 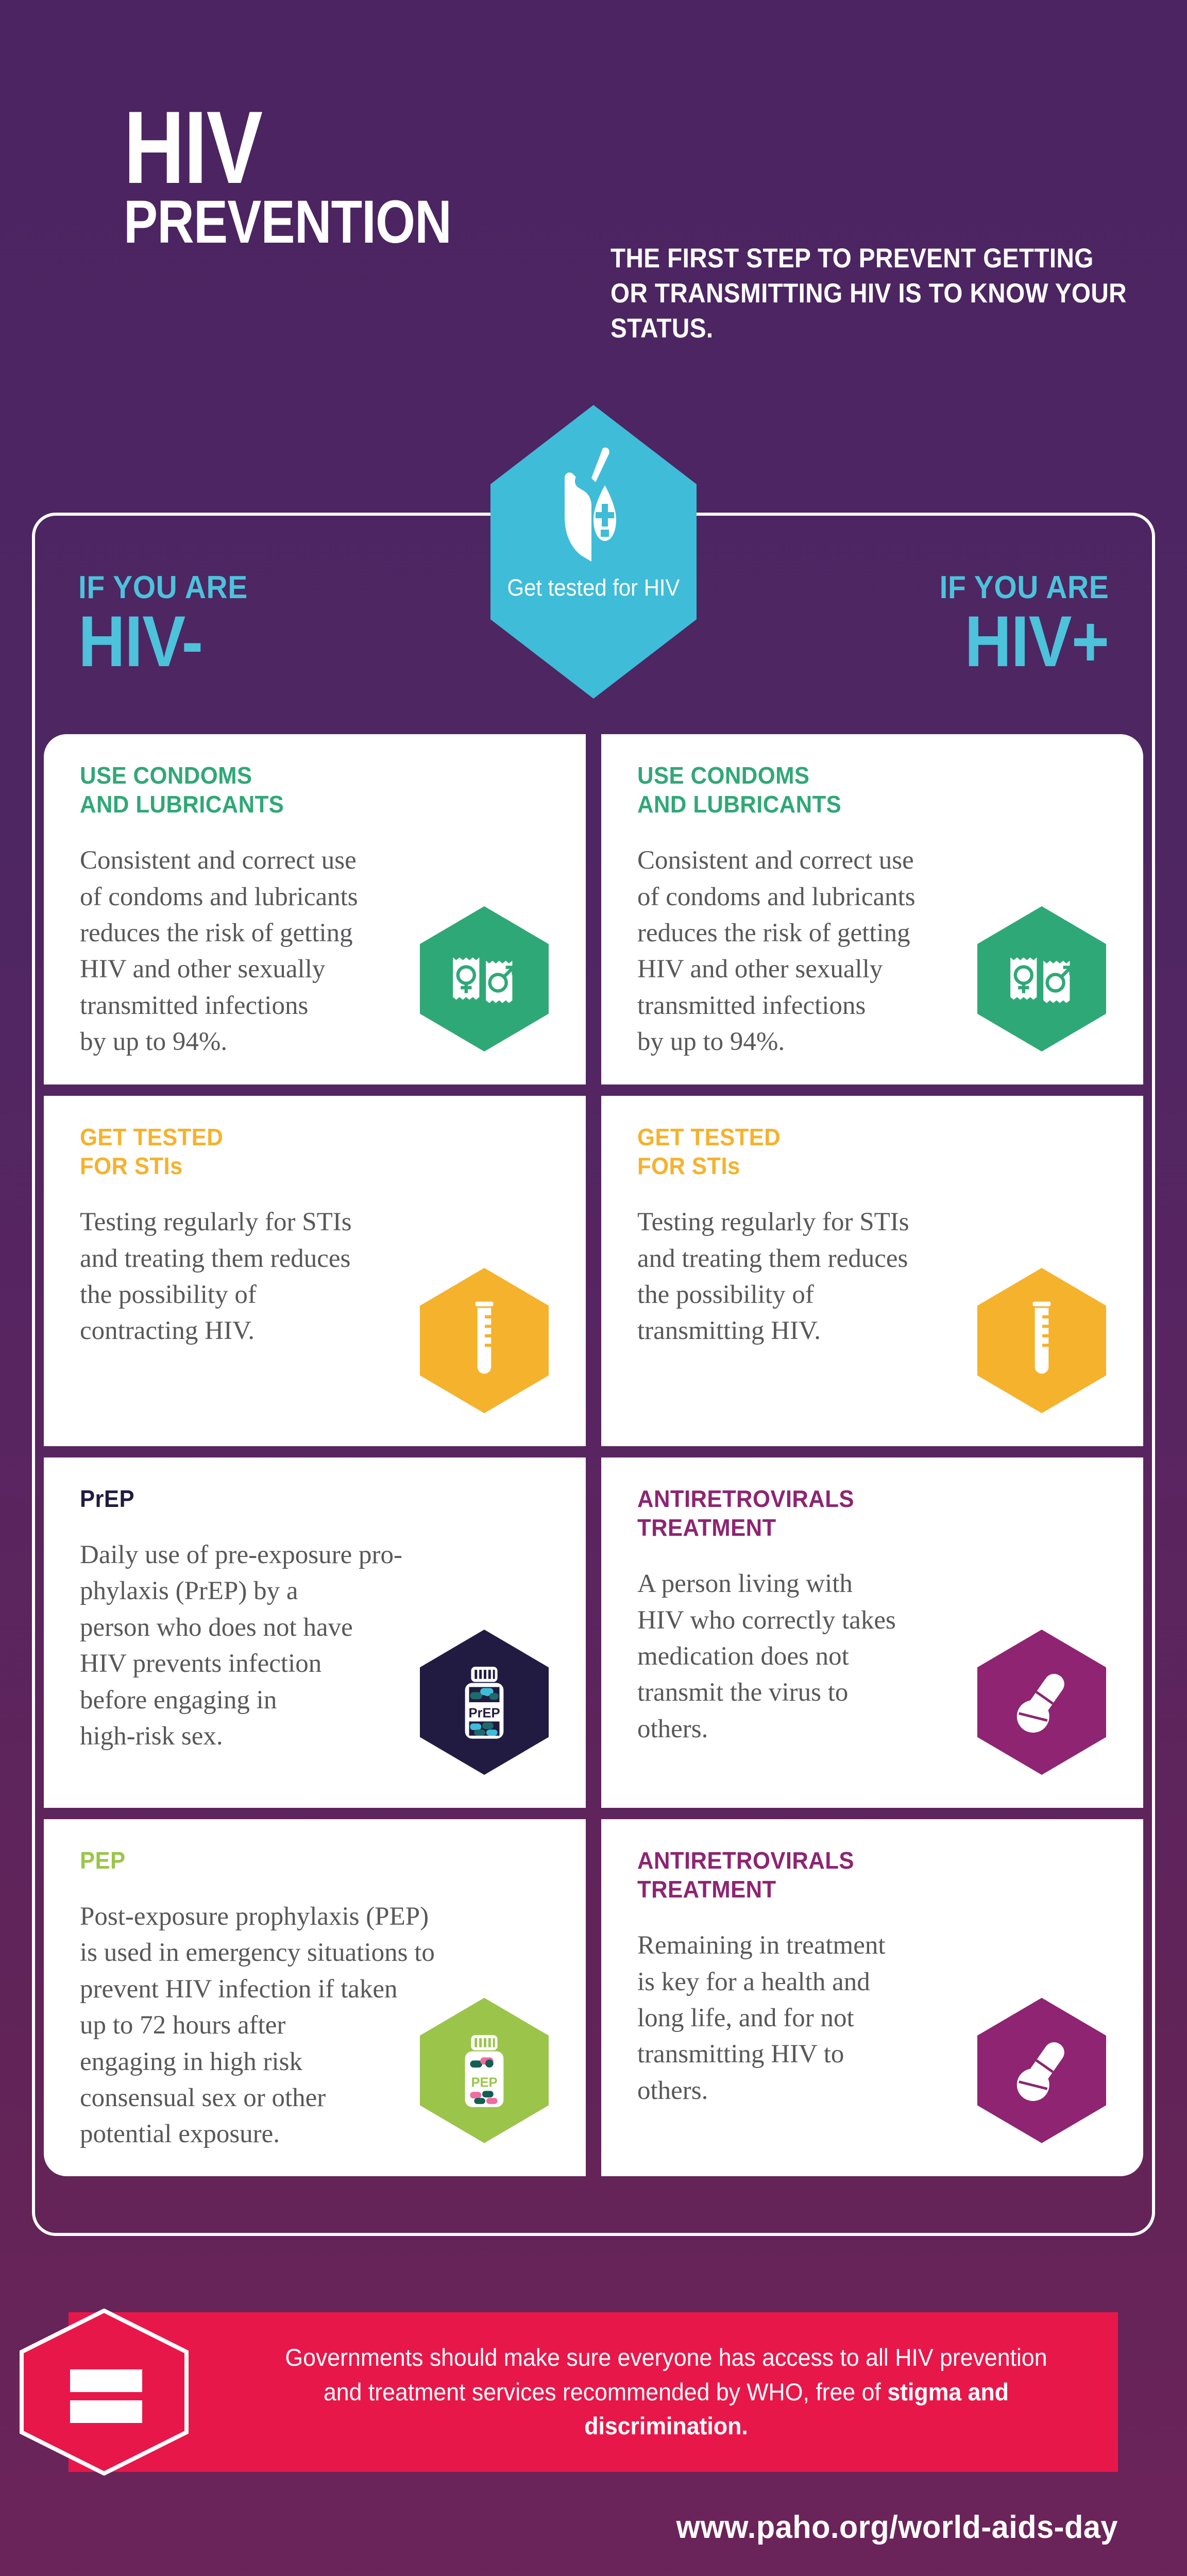 I want to click on card-title: PEP, so click(x=103, y=1860).